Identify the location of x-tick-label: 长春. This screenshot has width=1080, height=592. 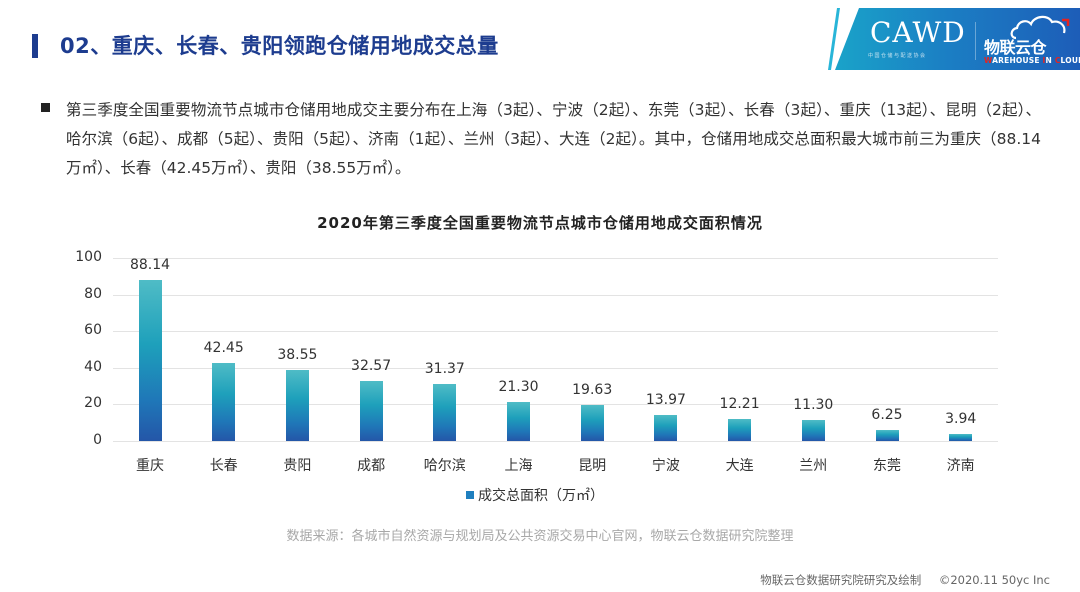
(223, 466).